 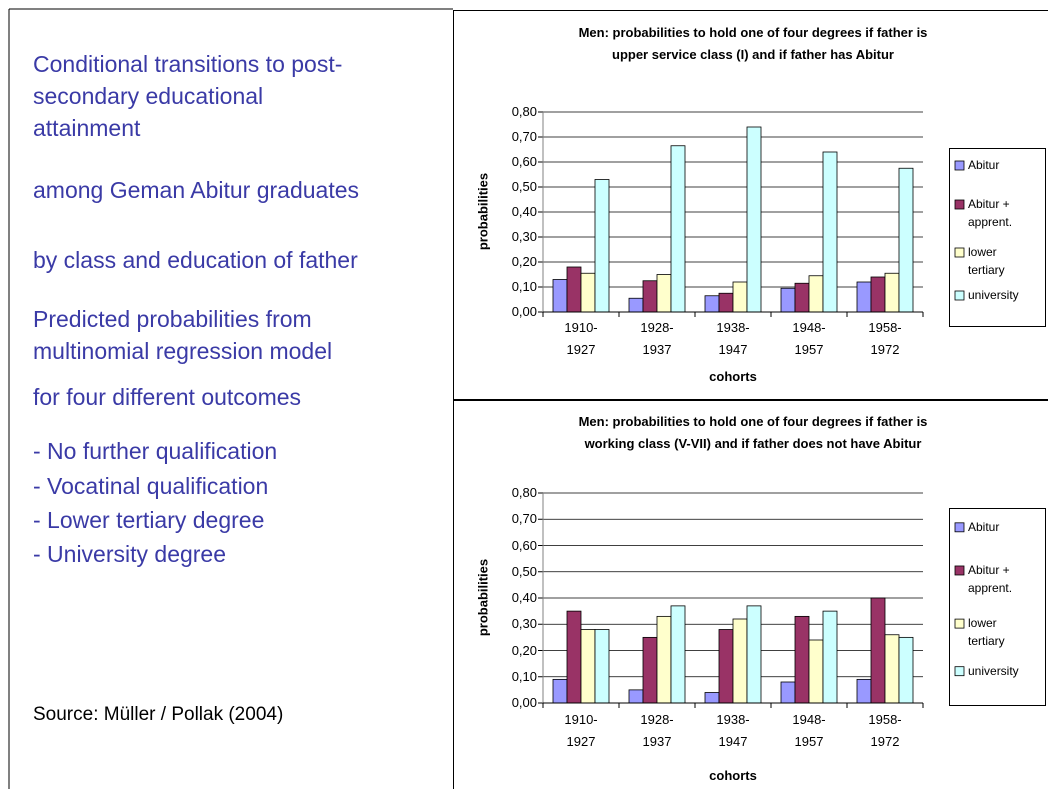 I want to click on y-axis-label: probabilities, so click(x=483, y=211).